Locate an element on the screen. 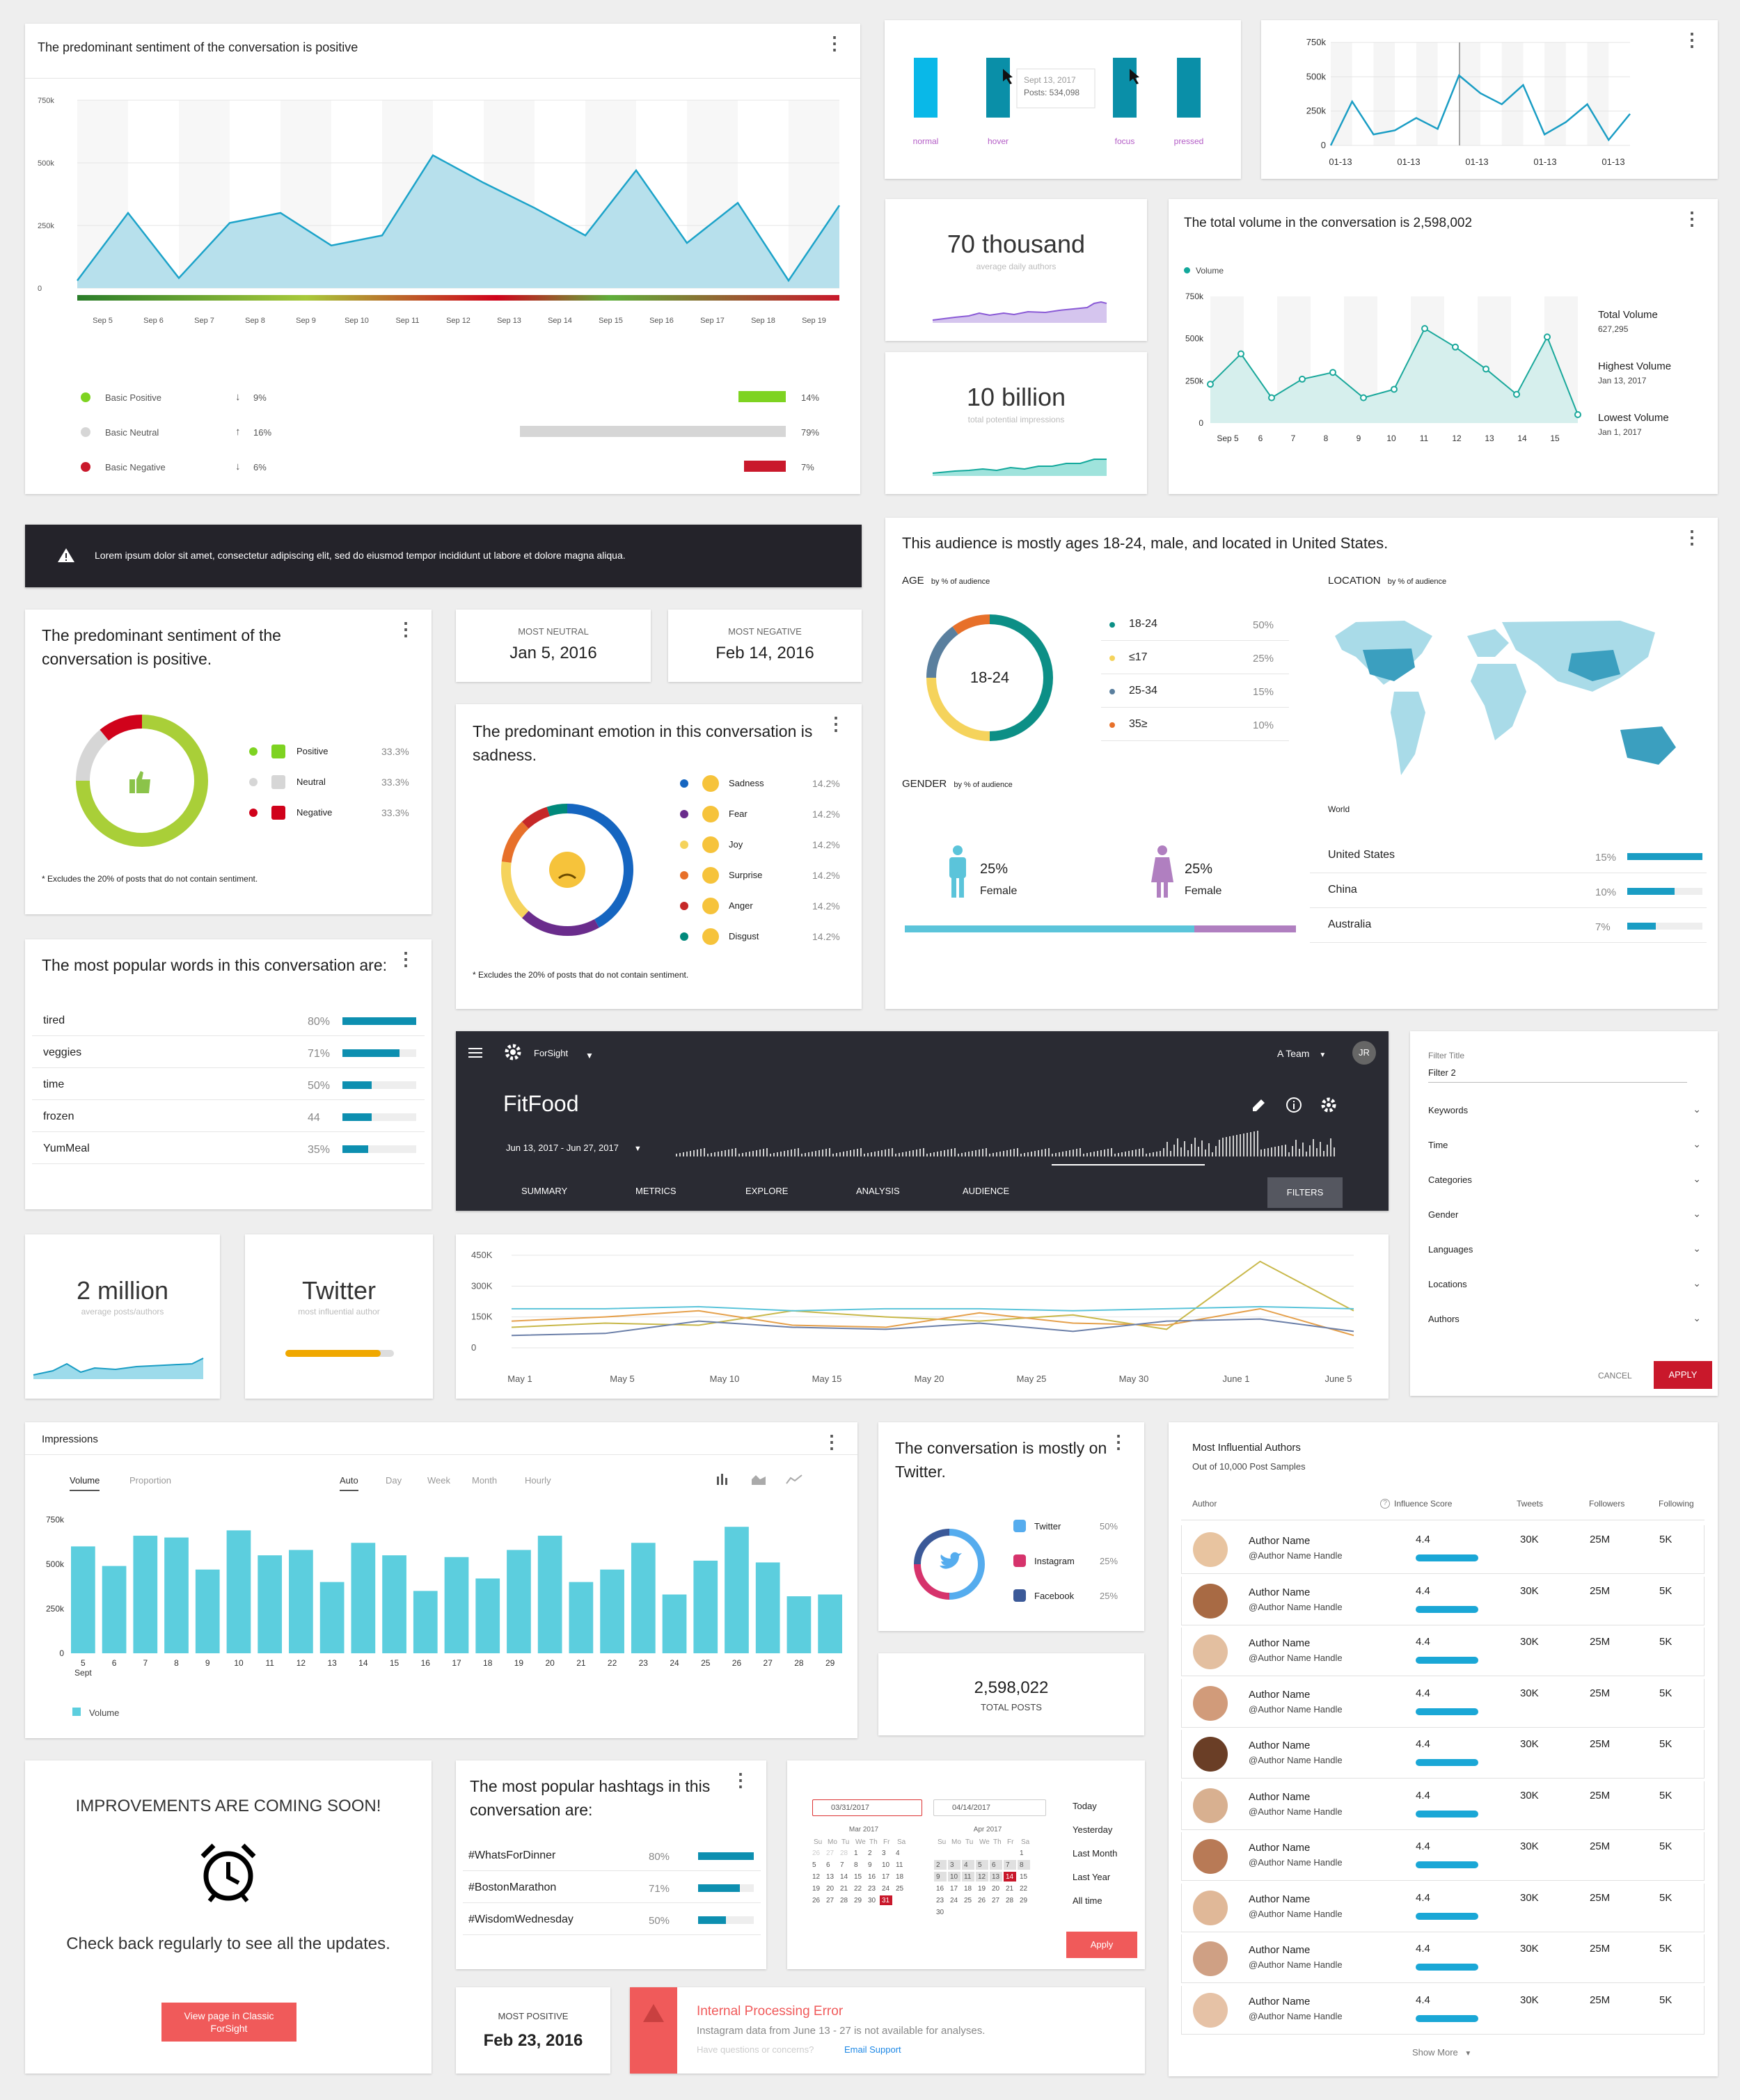 This screenshot has width=1740, height=2100. info-icon is located at coordinates (1294, 1105).